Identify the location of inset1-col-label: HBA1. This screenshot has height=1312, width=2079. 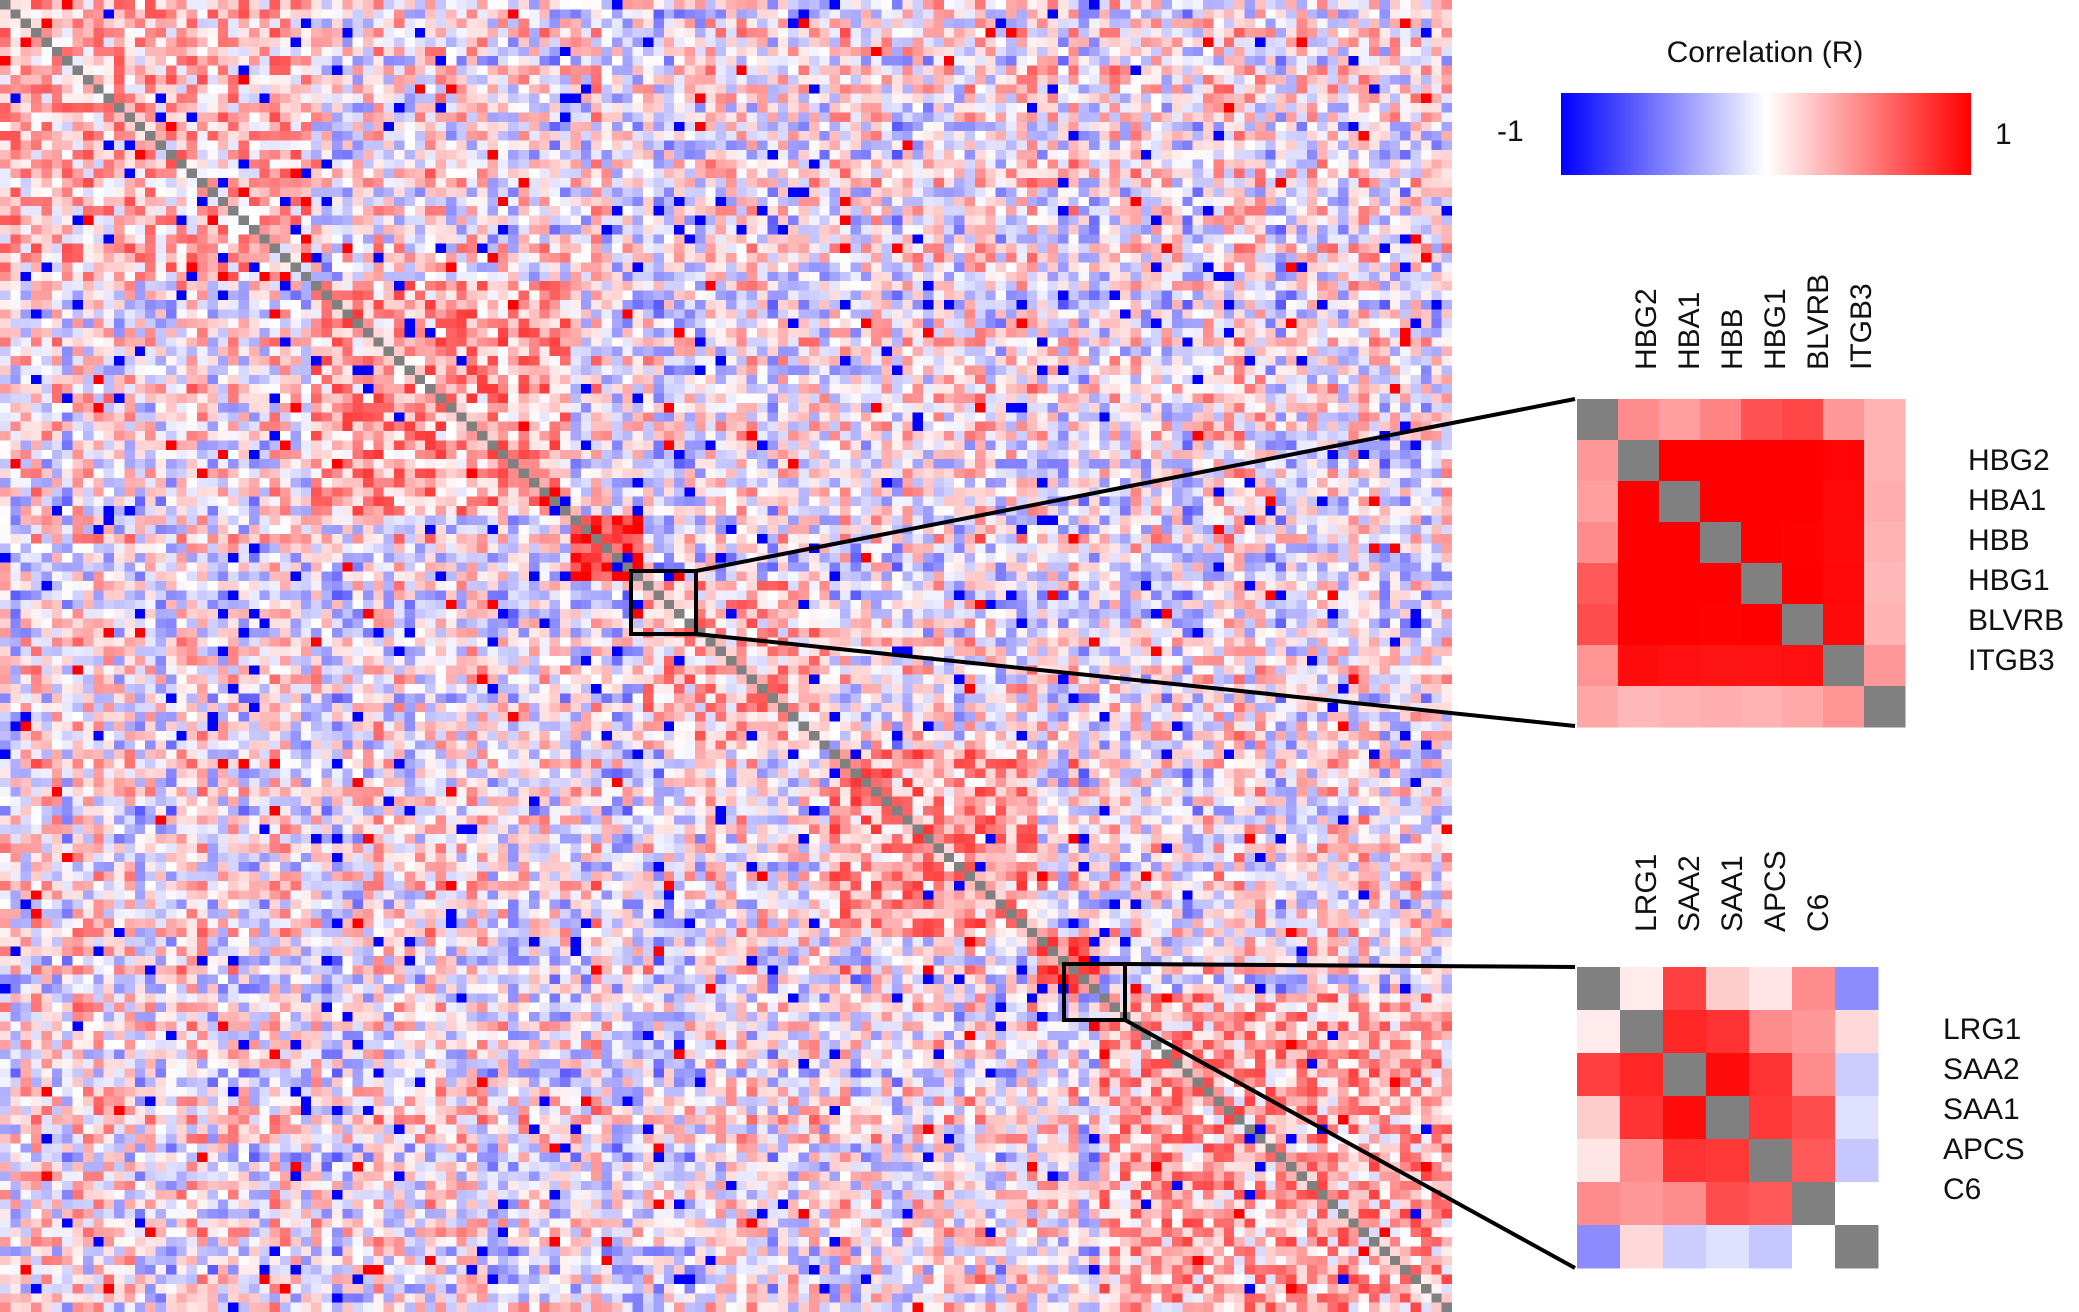
(1689, 330).